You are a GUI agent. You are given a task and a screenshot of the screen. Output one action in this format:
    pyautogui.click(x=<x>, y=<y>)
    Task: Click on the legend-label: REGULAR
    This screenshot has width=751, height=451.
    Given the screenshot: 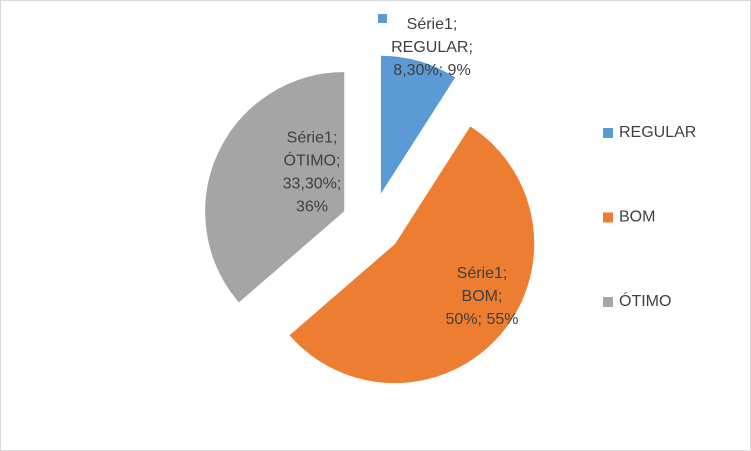 What is the action you would take?
    pyautogui.click(x=657, y=132)
    